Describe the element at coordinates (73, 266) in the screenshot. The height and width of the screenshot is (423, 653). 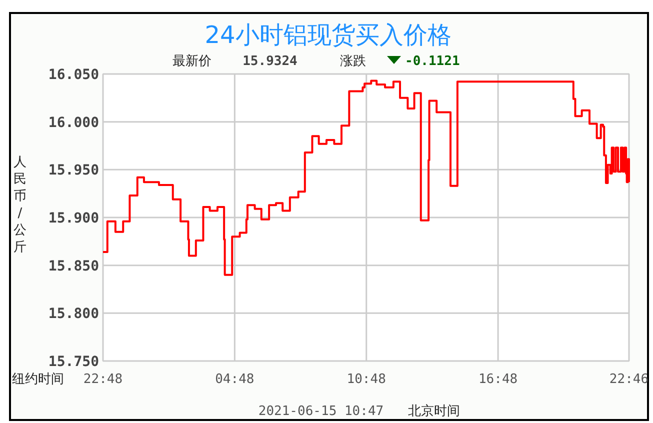
I see `y-tick-label: 15.850` at that location.